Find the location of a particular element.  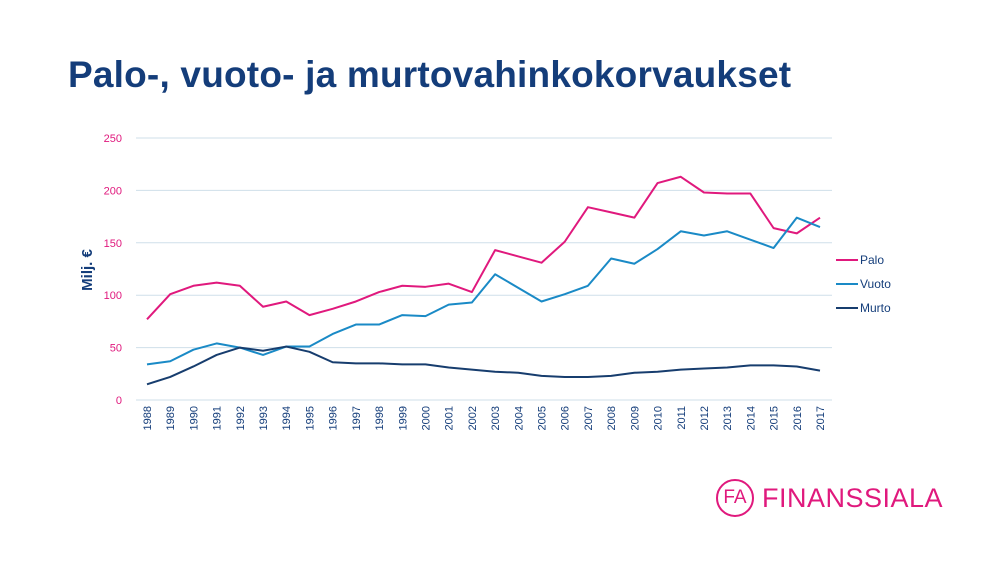

x-tick-label: 2012 is located at coordinates (705, 418).